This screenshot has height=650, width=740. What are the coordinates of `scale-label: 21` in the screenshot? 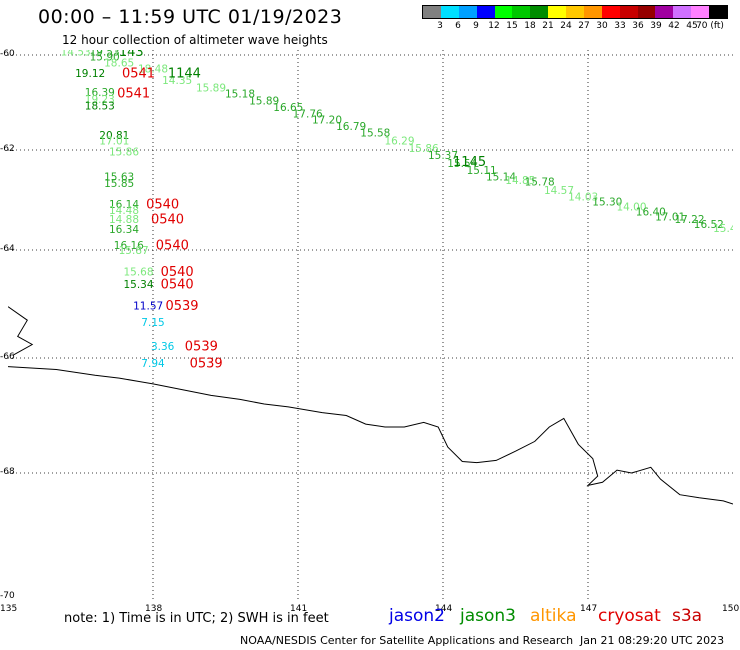 It's located at (548, 26).